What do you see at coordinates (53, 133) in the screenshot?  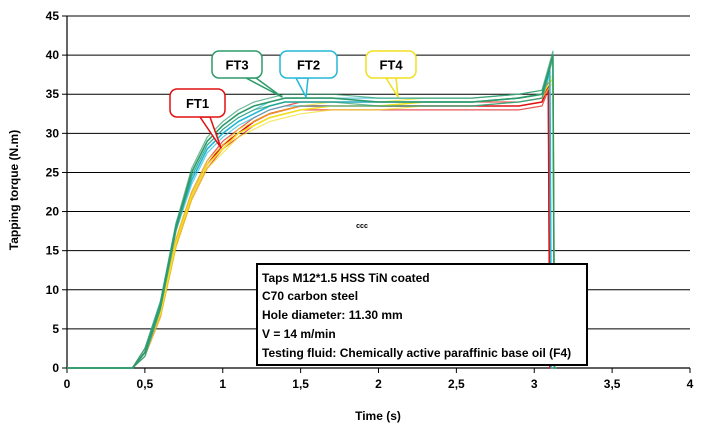 I see `y-tick-label: 30` at bounding box center [53, 133].